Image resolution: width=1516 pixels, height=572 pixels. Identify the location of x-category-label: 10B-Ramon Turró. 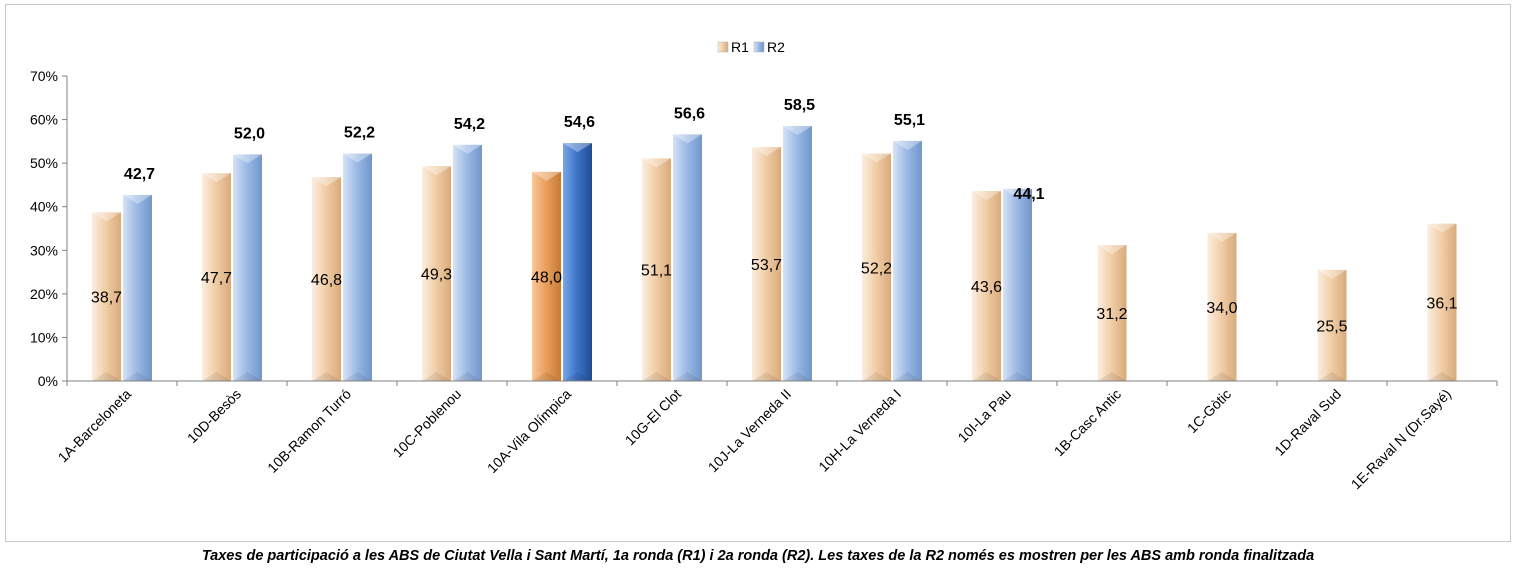
(309, 431).